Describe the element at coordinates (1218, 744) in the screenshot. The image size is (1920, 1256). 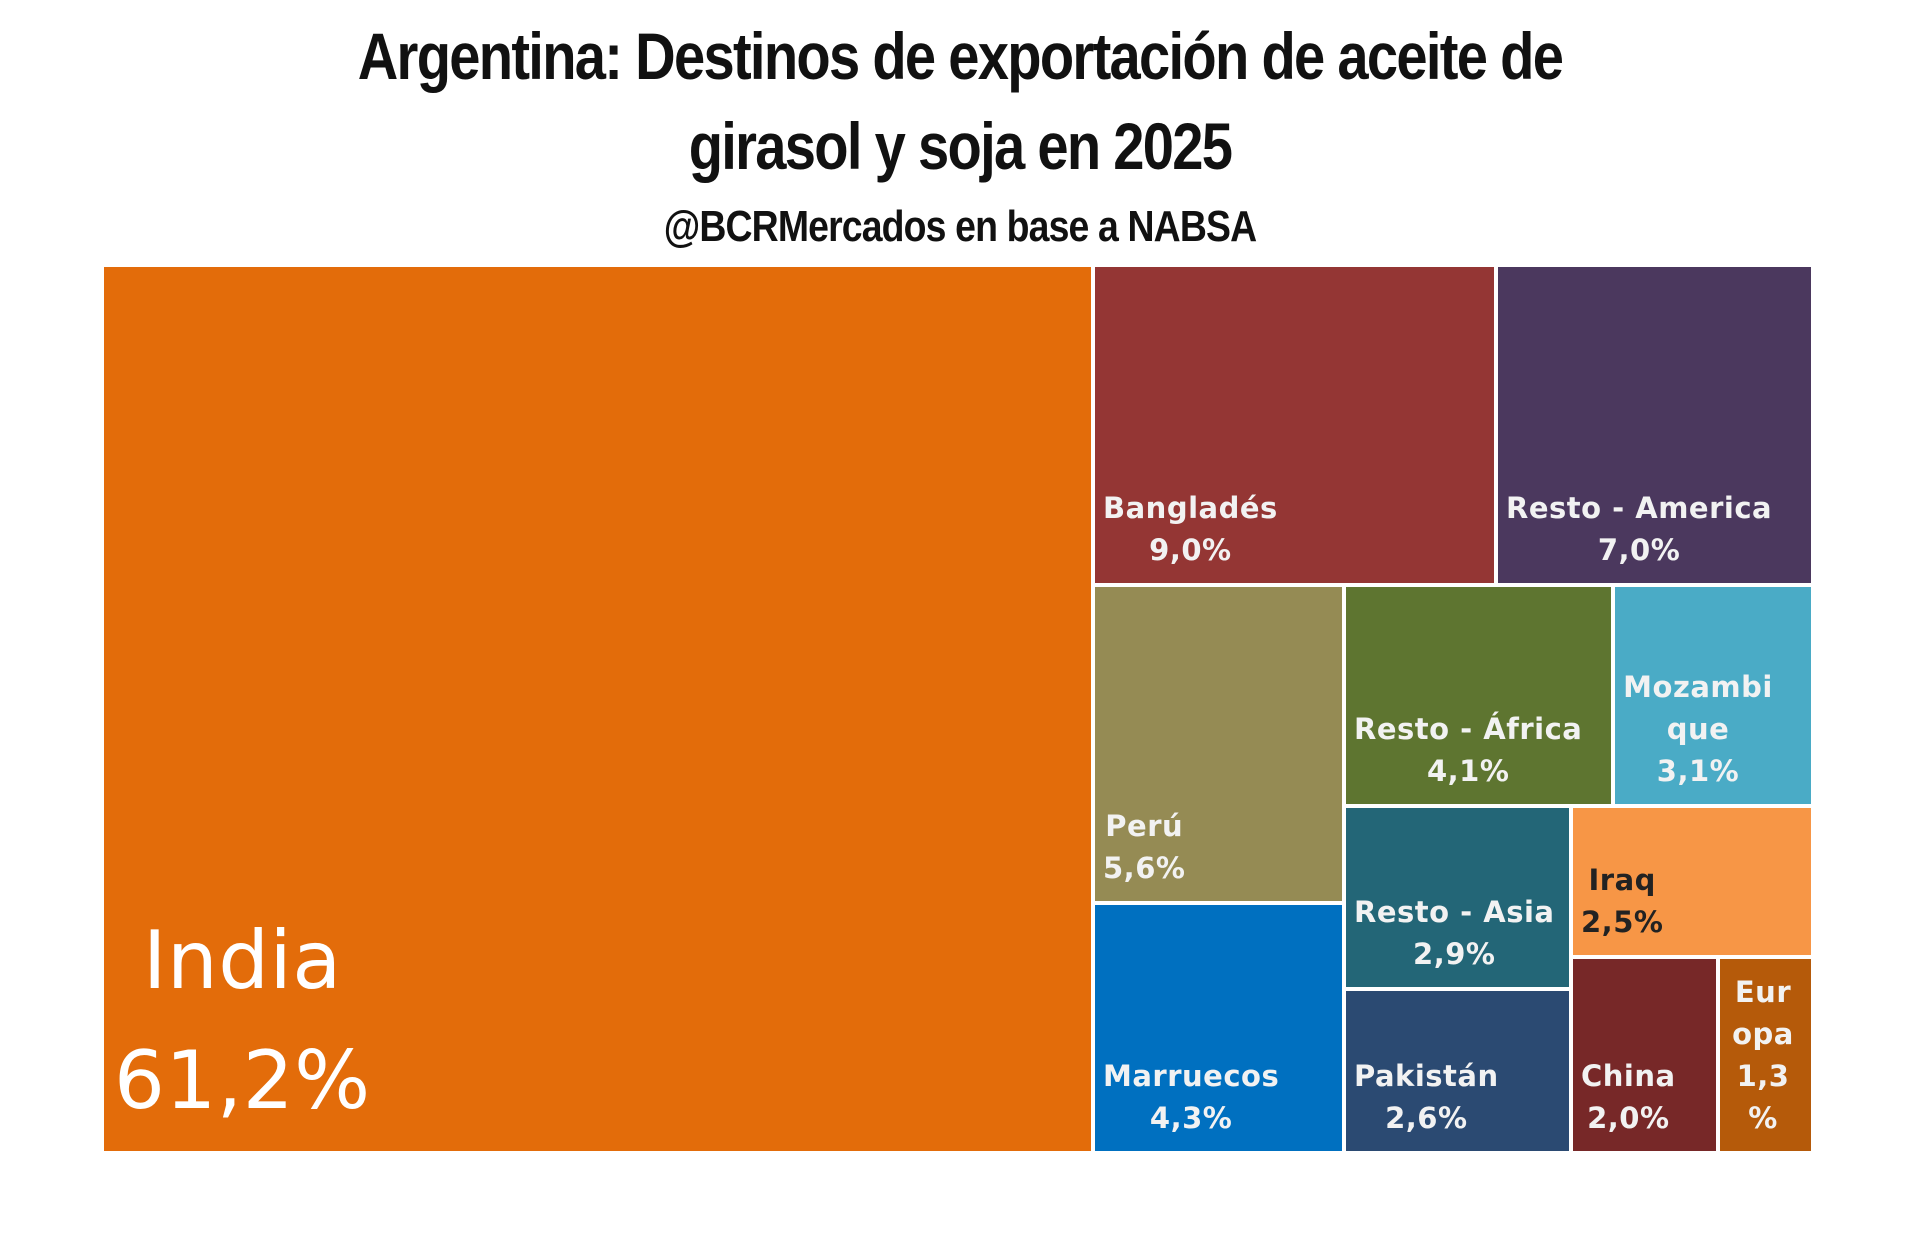
I see `treemap-cell-perú: Perú 5,6%` at that location.